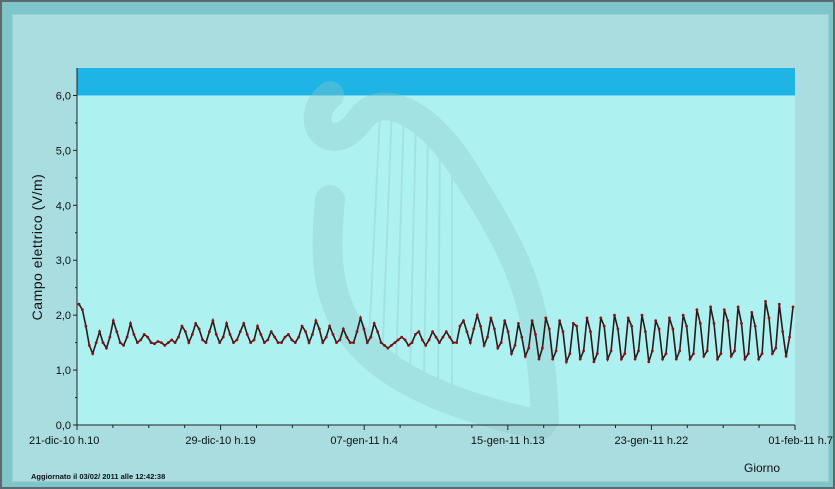  Describe the element at coordinates (220, 441) in the screenshot. I see `x-tick-label: 29-dic-10 h.19` at that location.